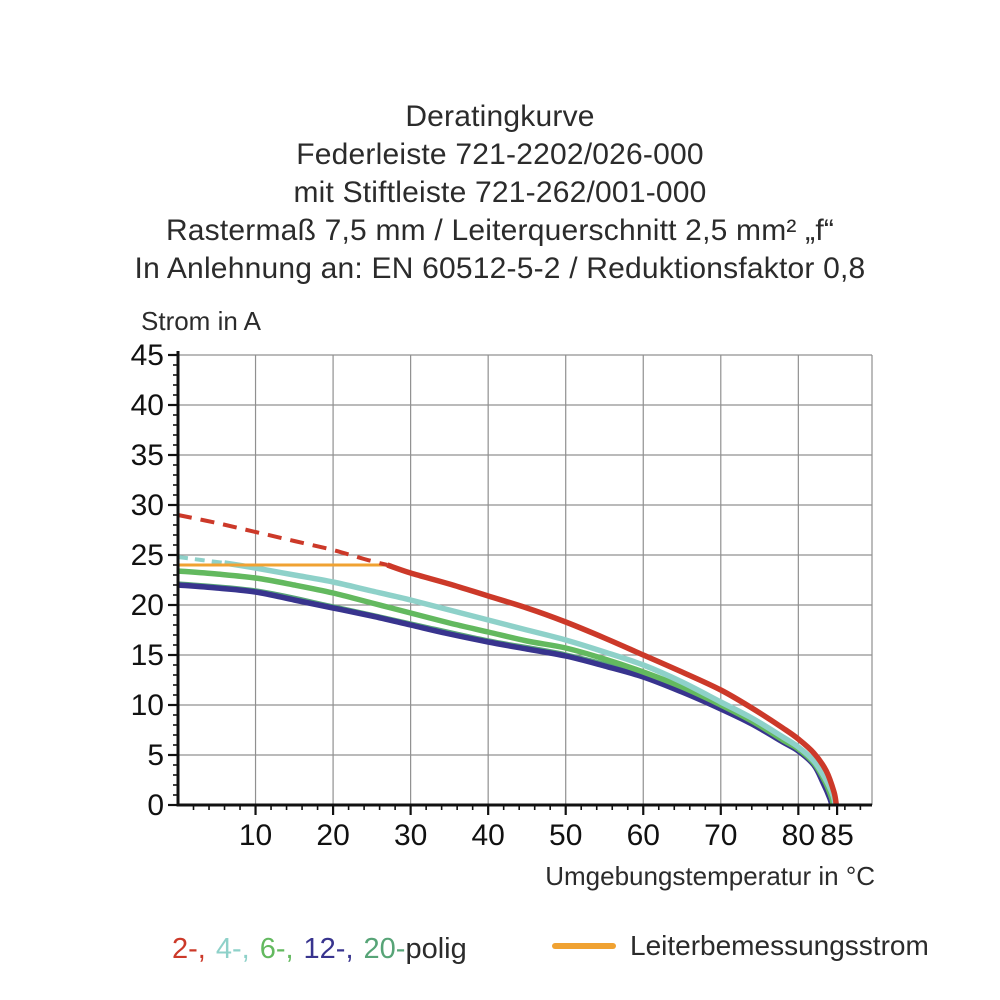 This screenshot has height=1000, width=1000. What do you see at coordinates (500, 154) in the screenshot?
I see `chart-title-line-2: Federleiste 721-2202/026-000` at bounding box center [500, 154].